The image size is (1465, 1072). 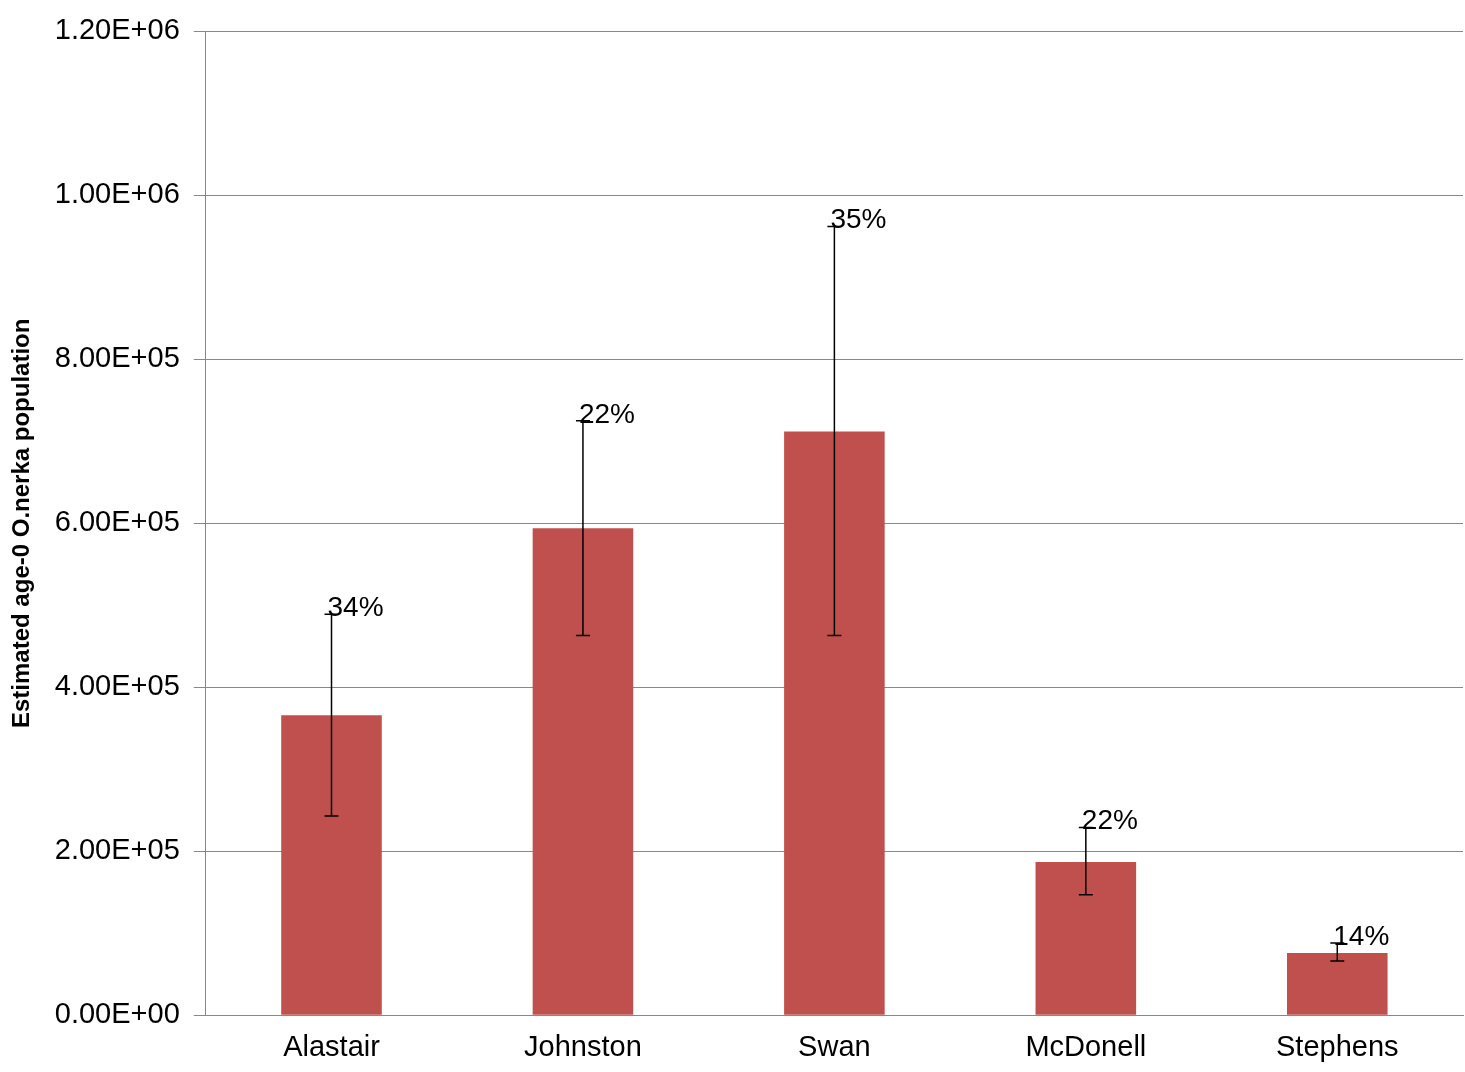 What do you see at coordinates (117, 685) in the screenshot?
I see `y-tick-label: 4.00E+05` at bounding box center [117, 685].